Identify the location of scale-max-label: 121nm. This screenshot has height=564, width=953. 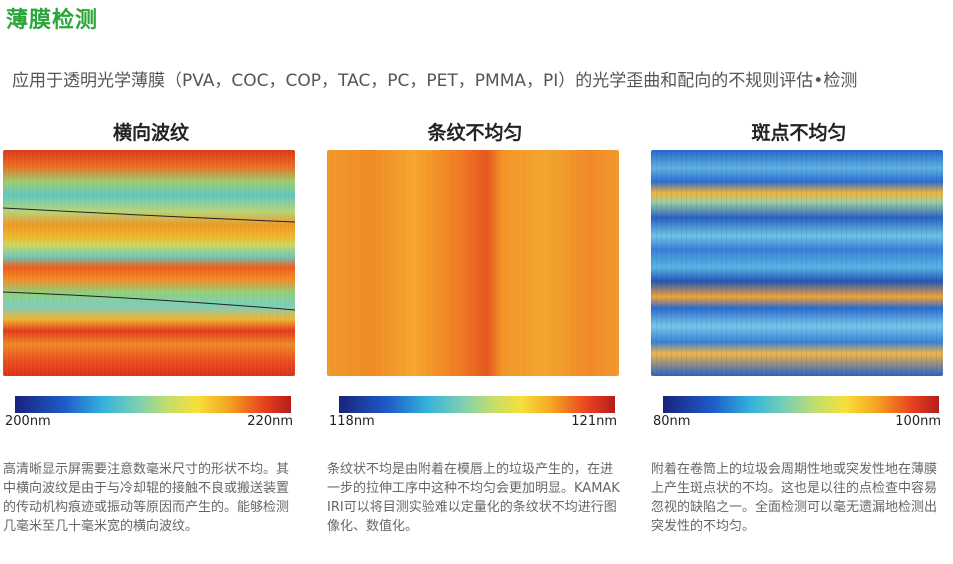
(594, 421).